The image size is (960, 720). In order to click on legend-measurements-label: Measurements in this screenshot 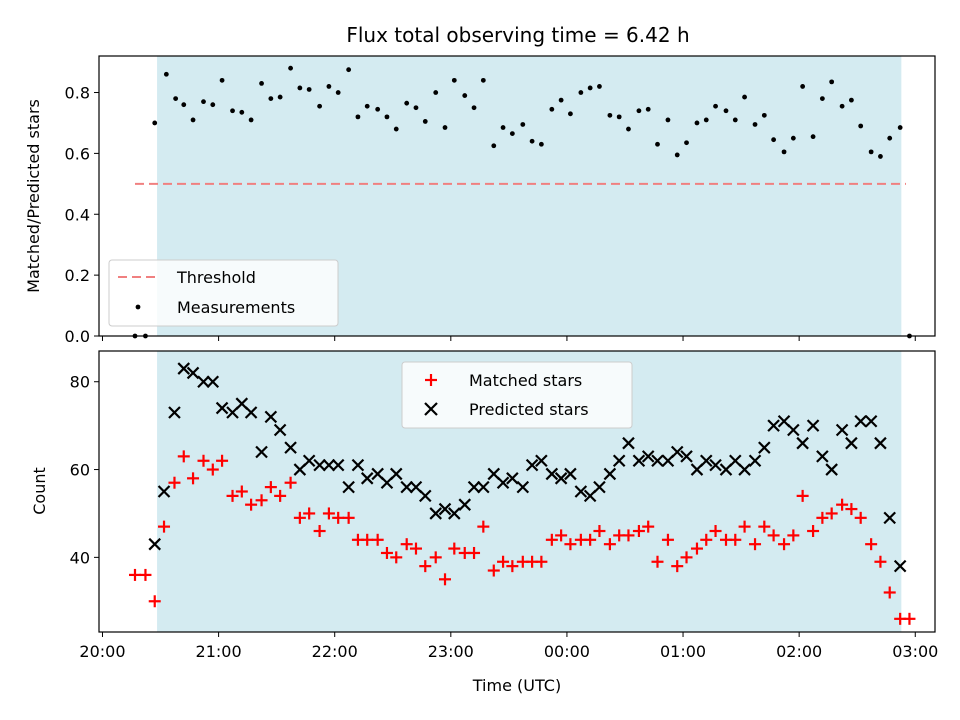, I will do `click(236, 307)`.